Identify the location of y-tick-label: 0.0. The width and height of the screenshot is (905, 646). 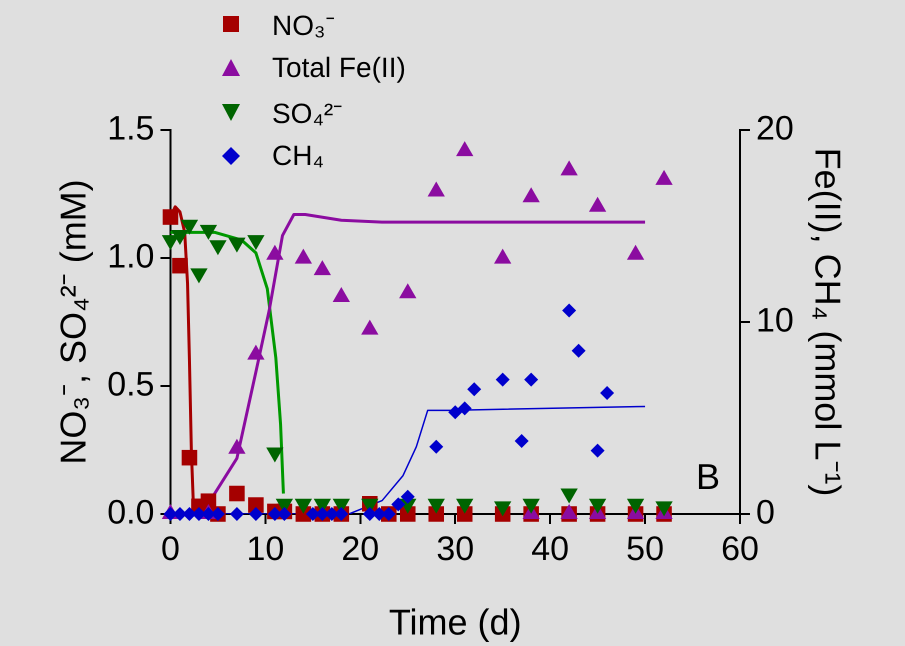
(130, 512).